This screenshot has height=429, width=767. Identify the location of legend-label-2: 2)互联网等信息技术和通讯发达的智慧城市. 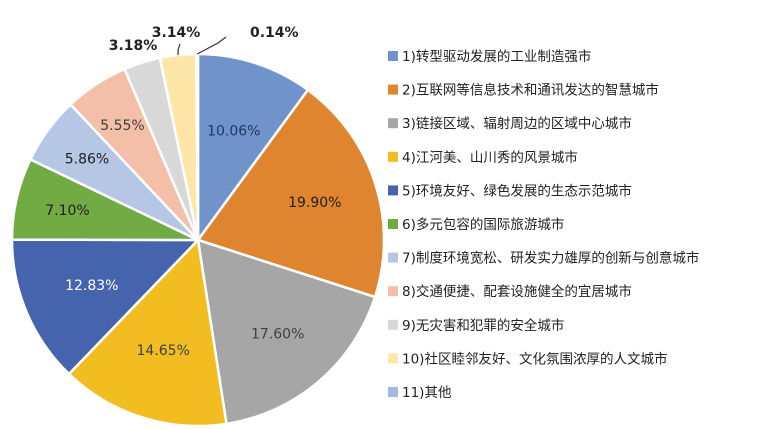
(530, 90).